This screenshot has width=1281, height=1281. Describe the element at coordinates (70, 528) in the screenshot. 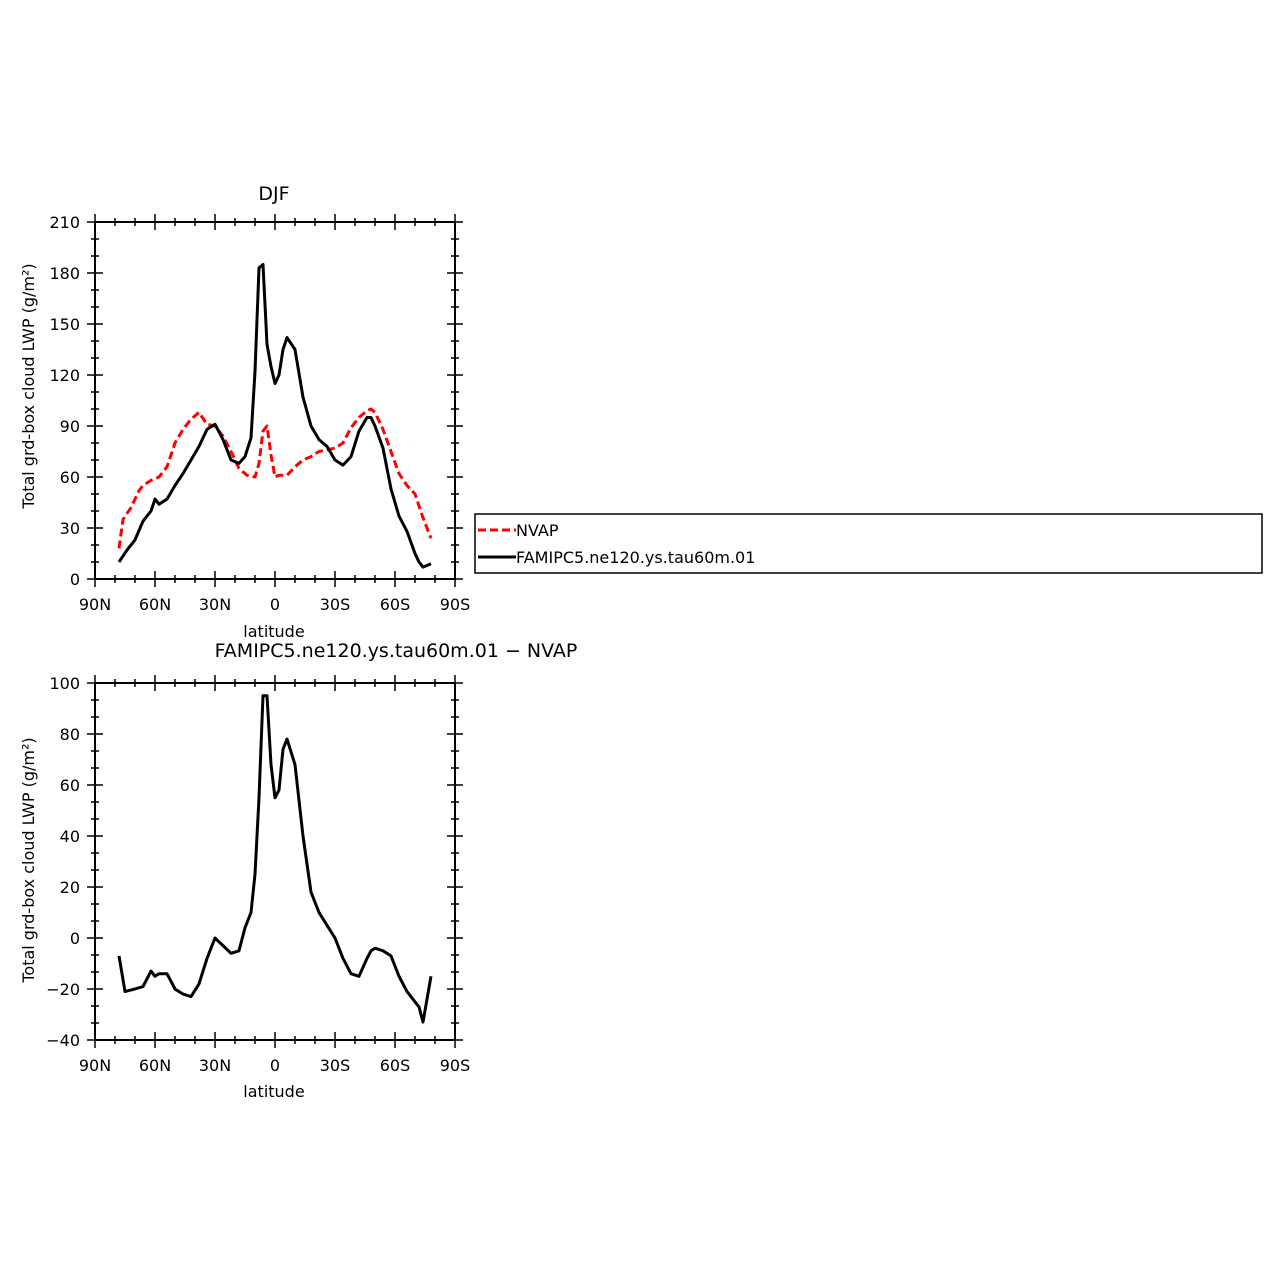

I see `y-tick-label: 30` at that location.